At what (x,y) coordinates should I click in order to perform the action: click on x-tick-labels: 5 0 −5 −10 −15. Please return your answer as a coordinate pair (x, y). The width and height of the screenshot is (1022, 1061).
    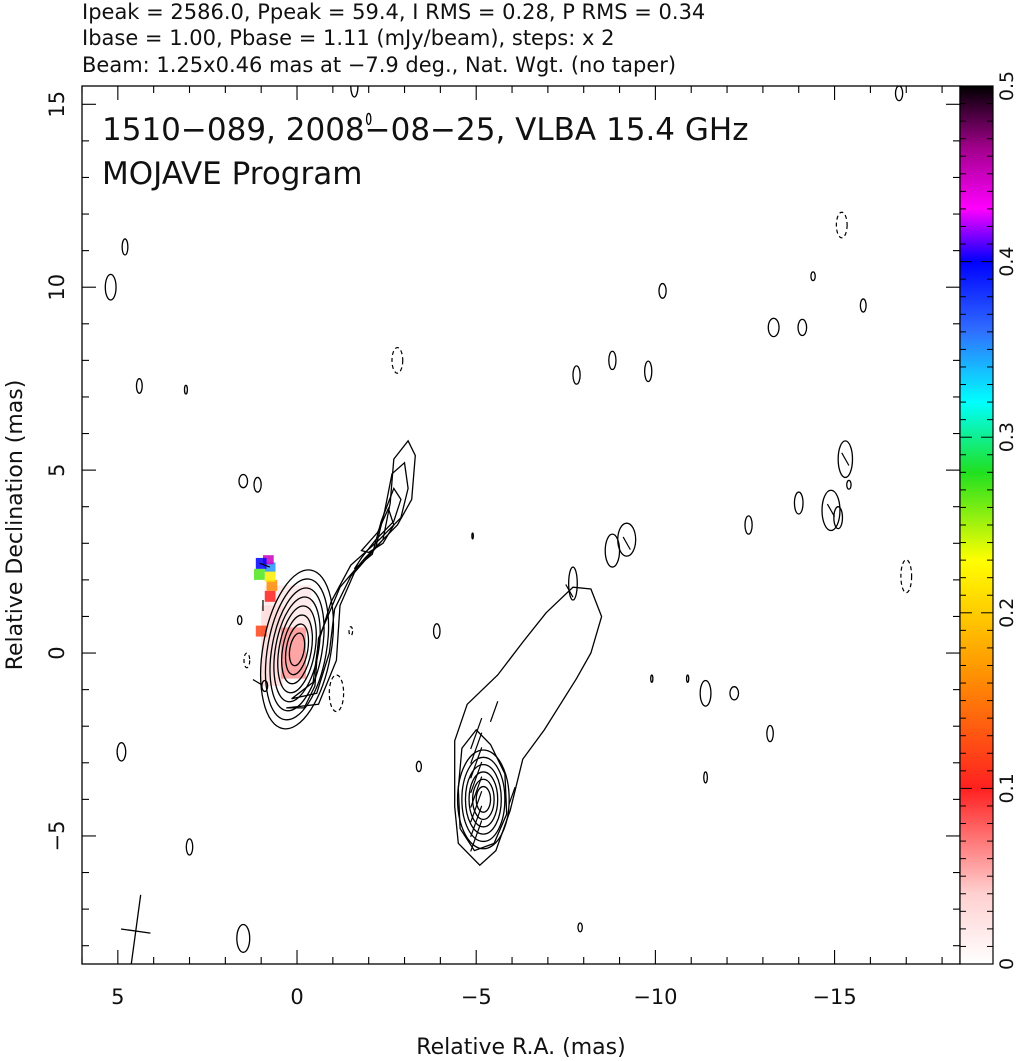
    Looking at the image, I should click on (484, 997).